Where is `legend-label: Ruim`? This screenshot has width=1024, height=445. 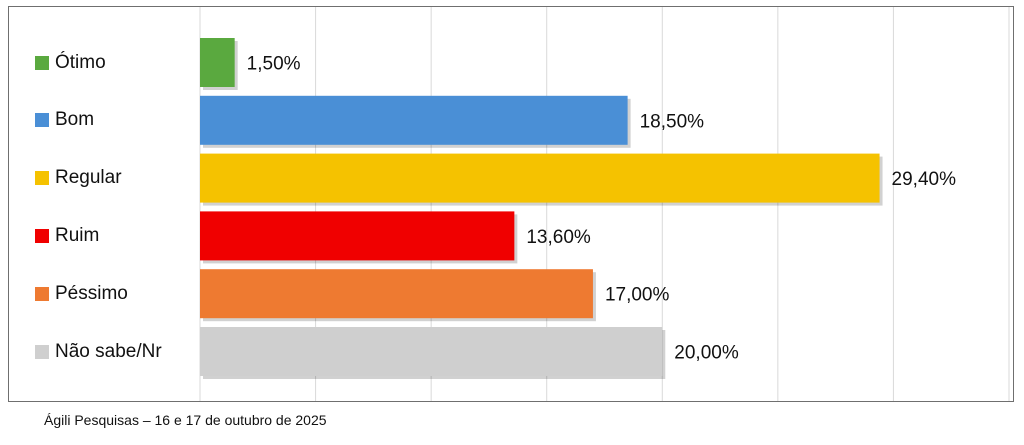 legend-label: Ruim is located at coordinates (77, 235).